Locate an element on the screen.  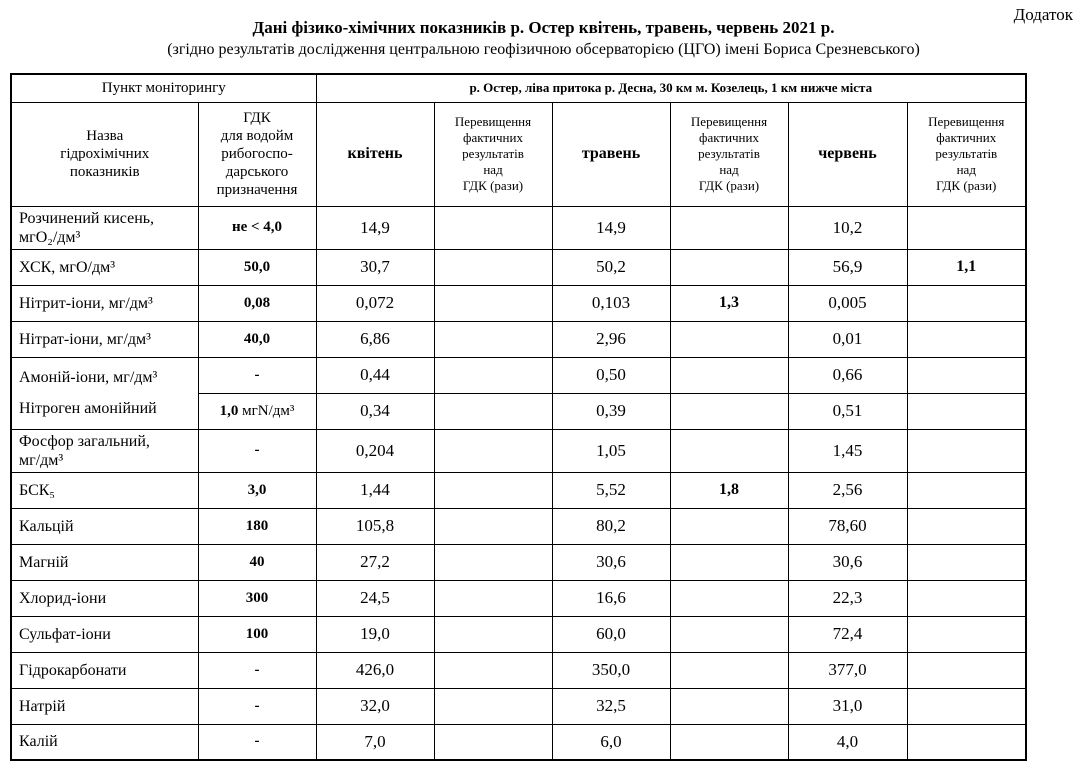
may-value-cell: 0,50 is located at coordinates (611, 375).